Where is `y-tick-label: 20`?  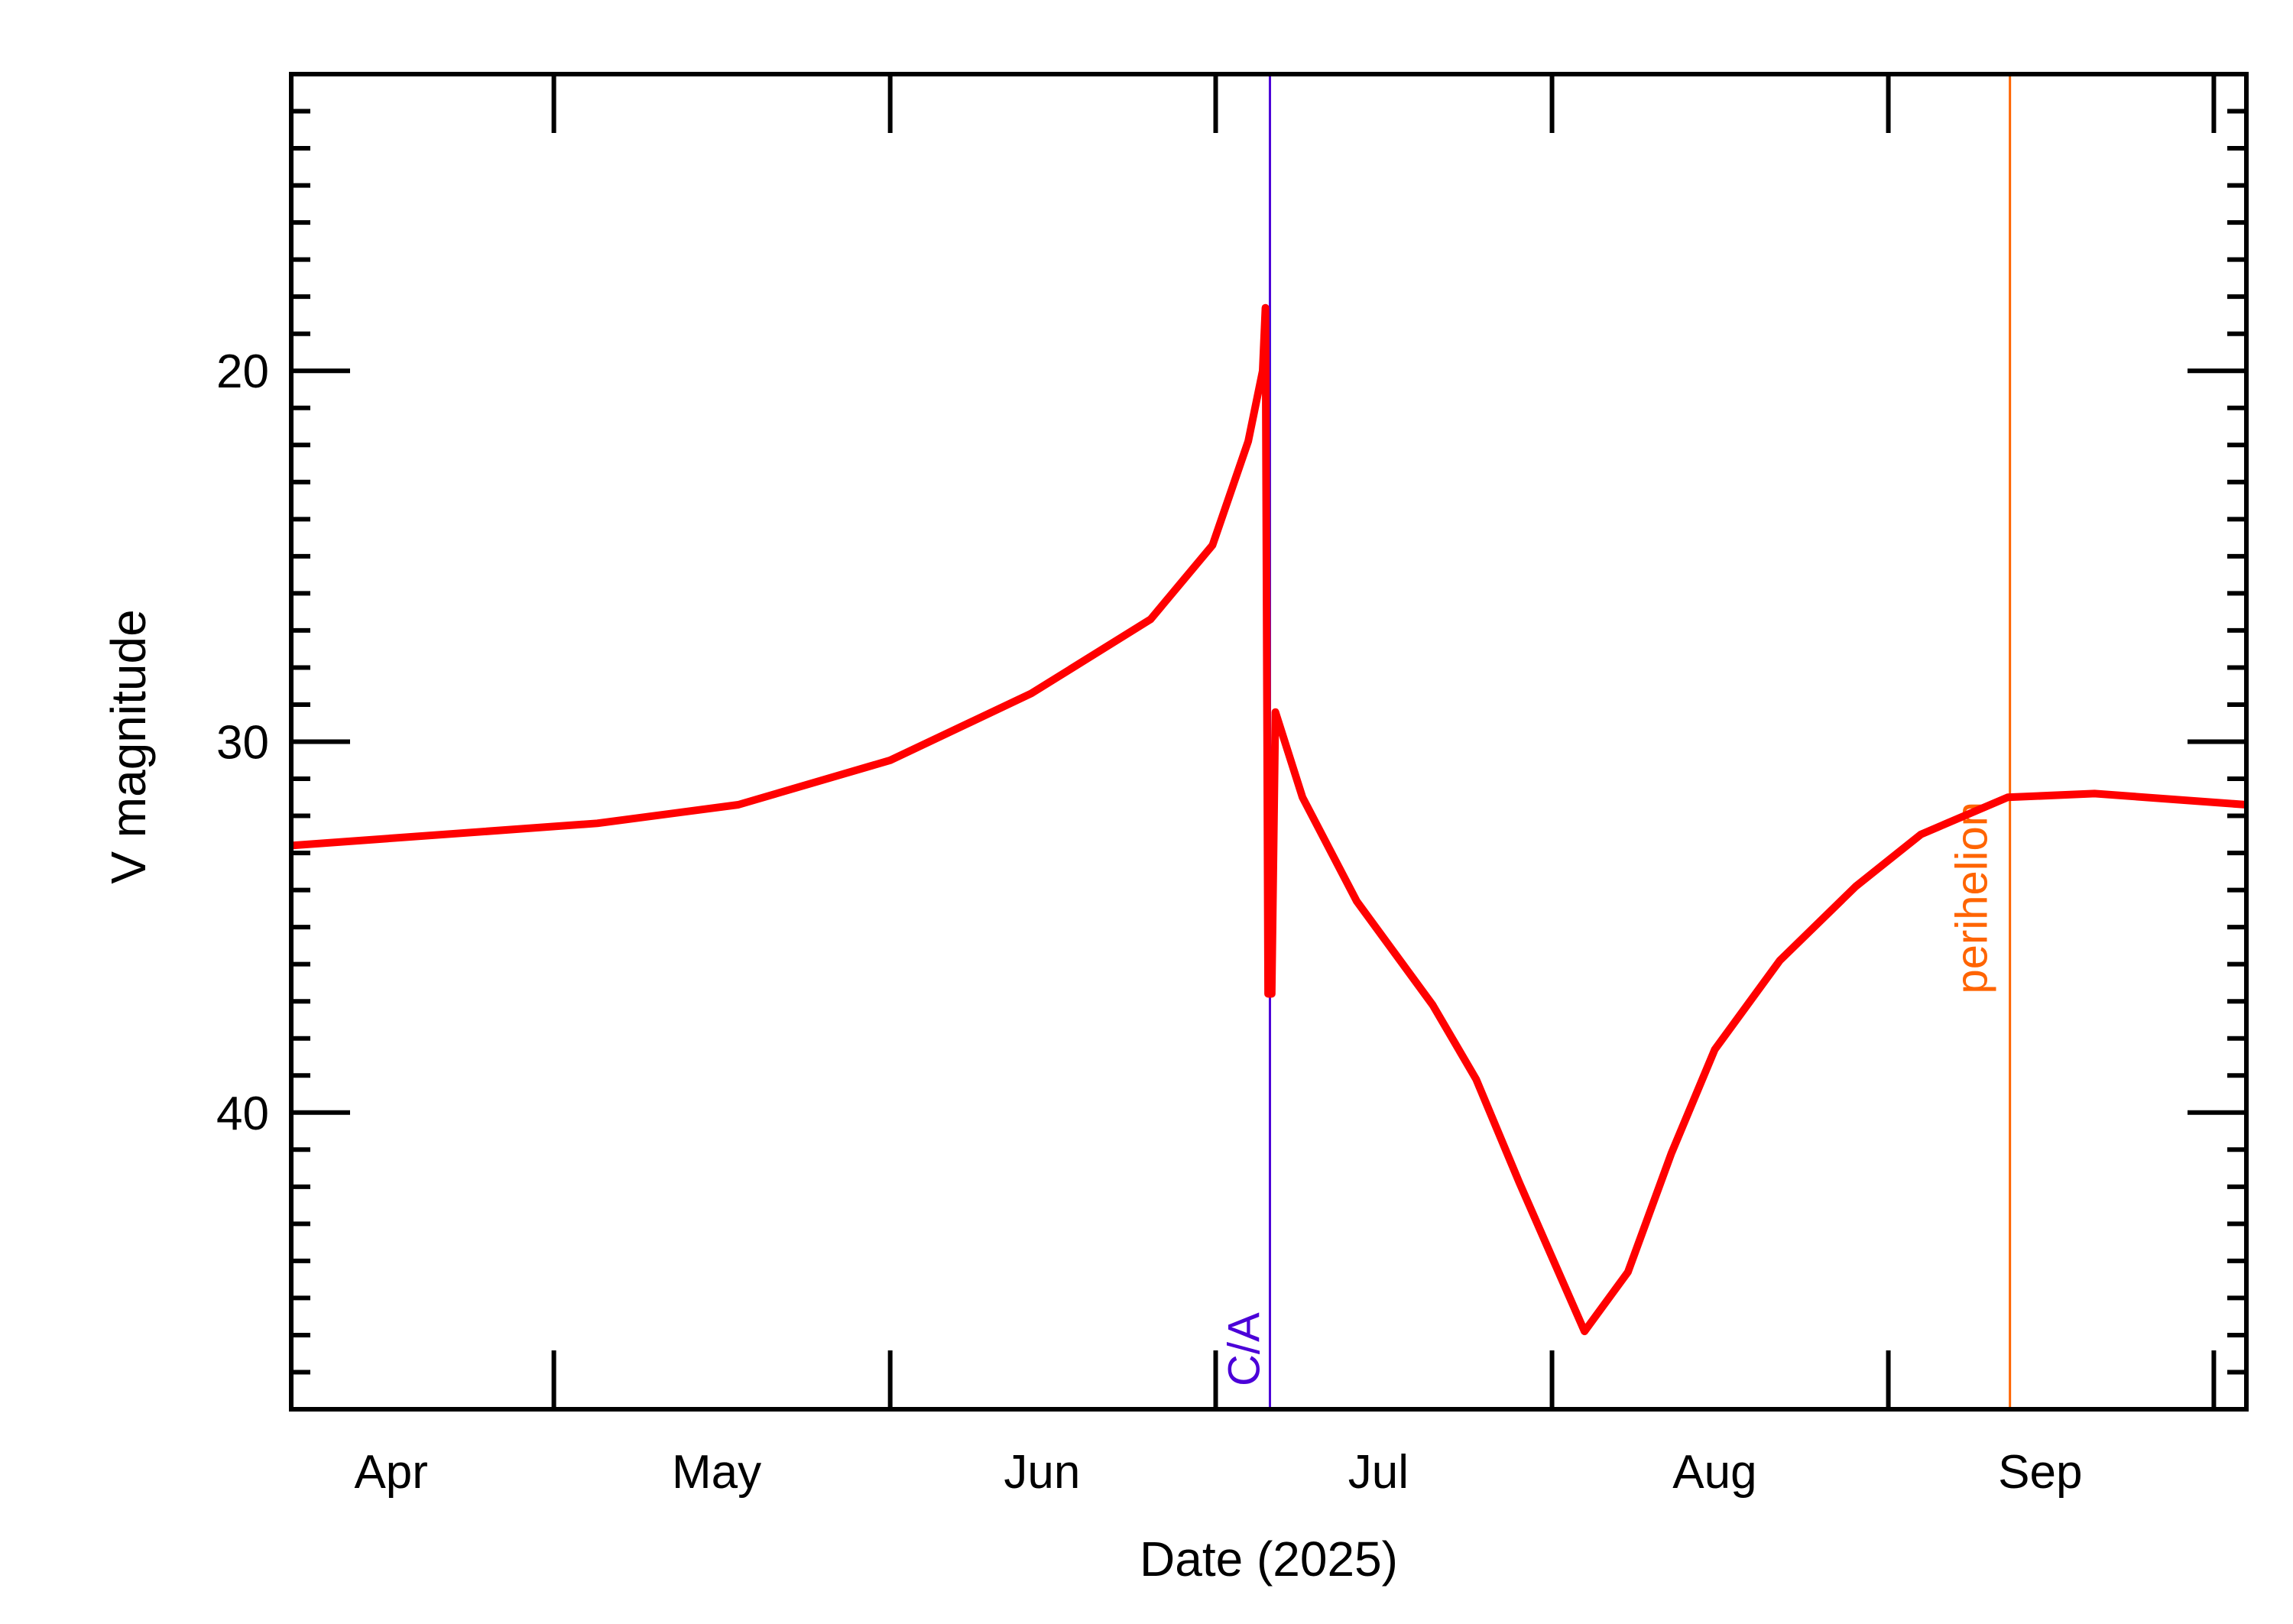
y-tick-label: 20 is located at coordinates (243, 371).